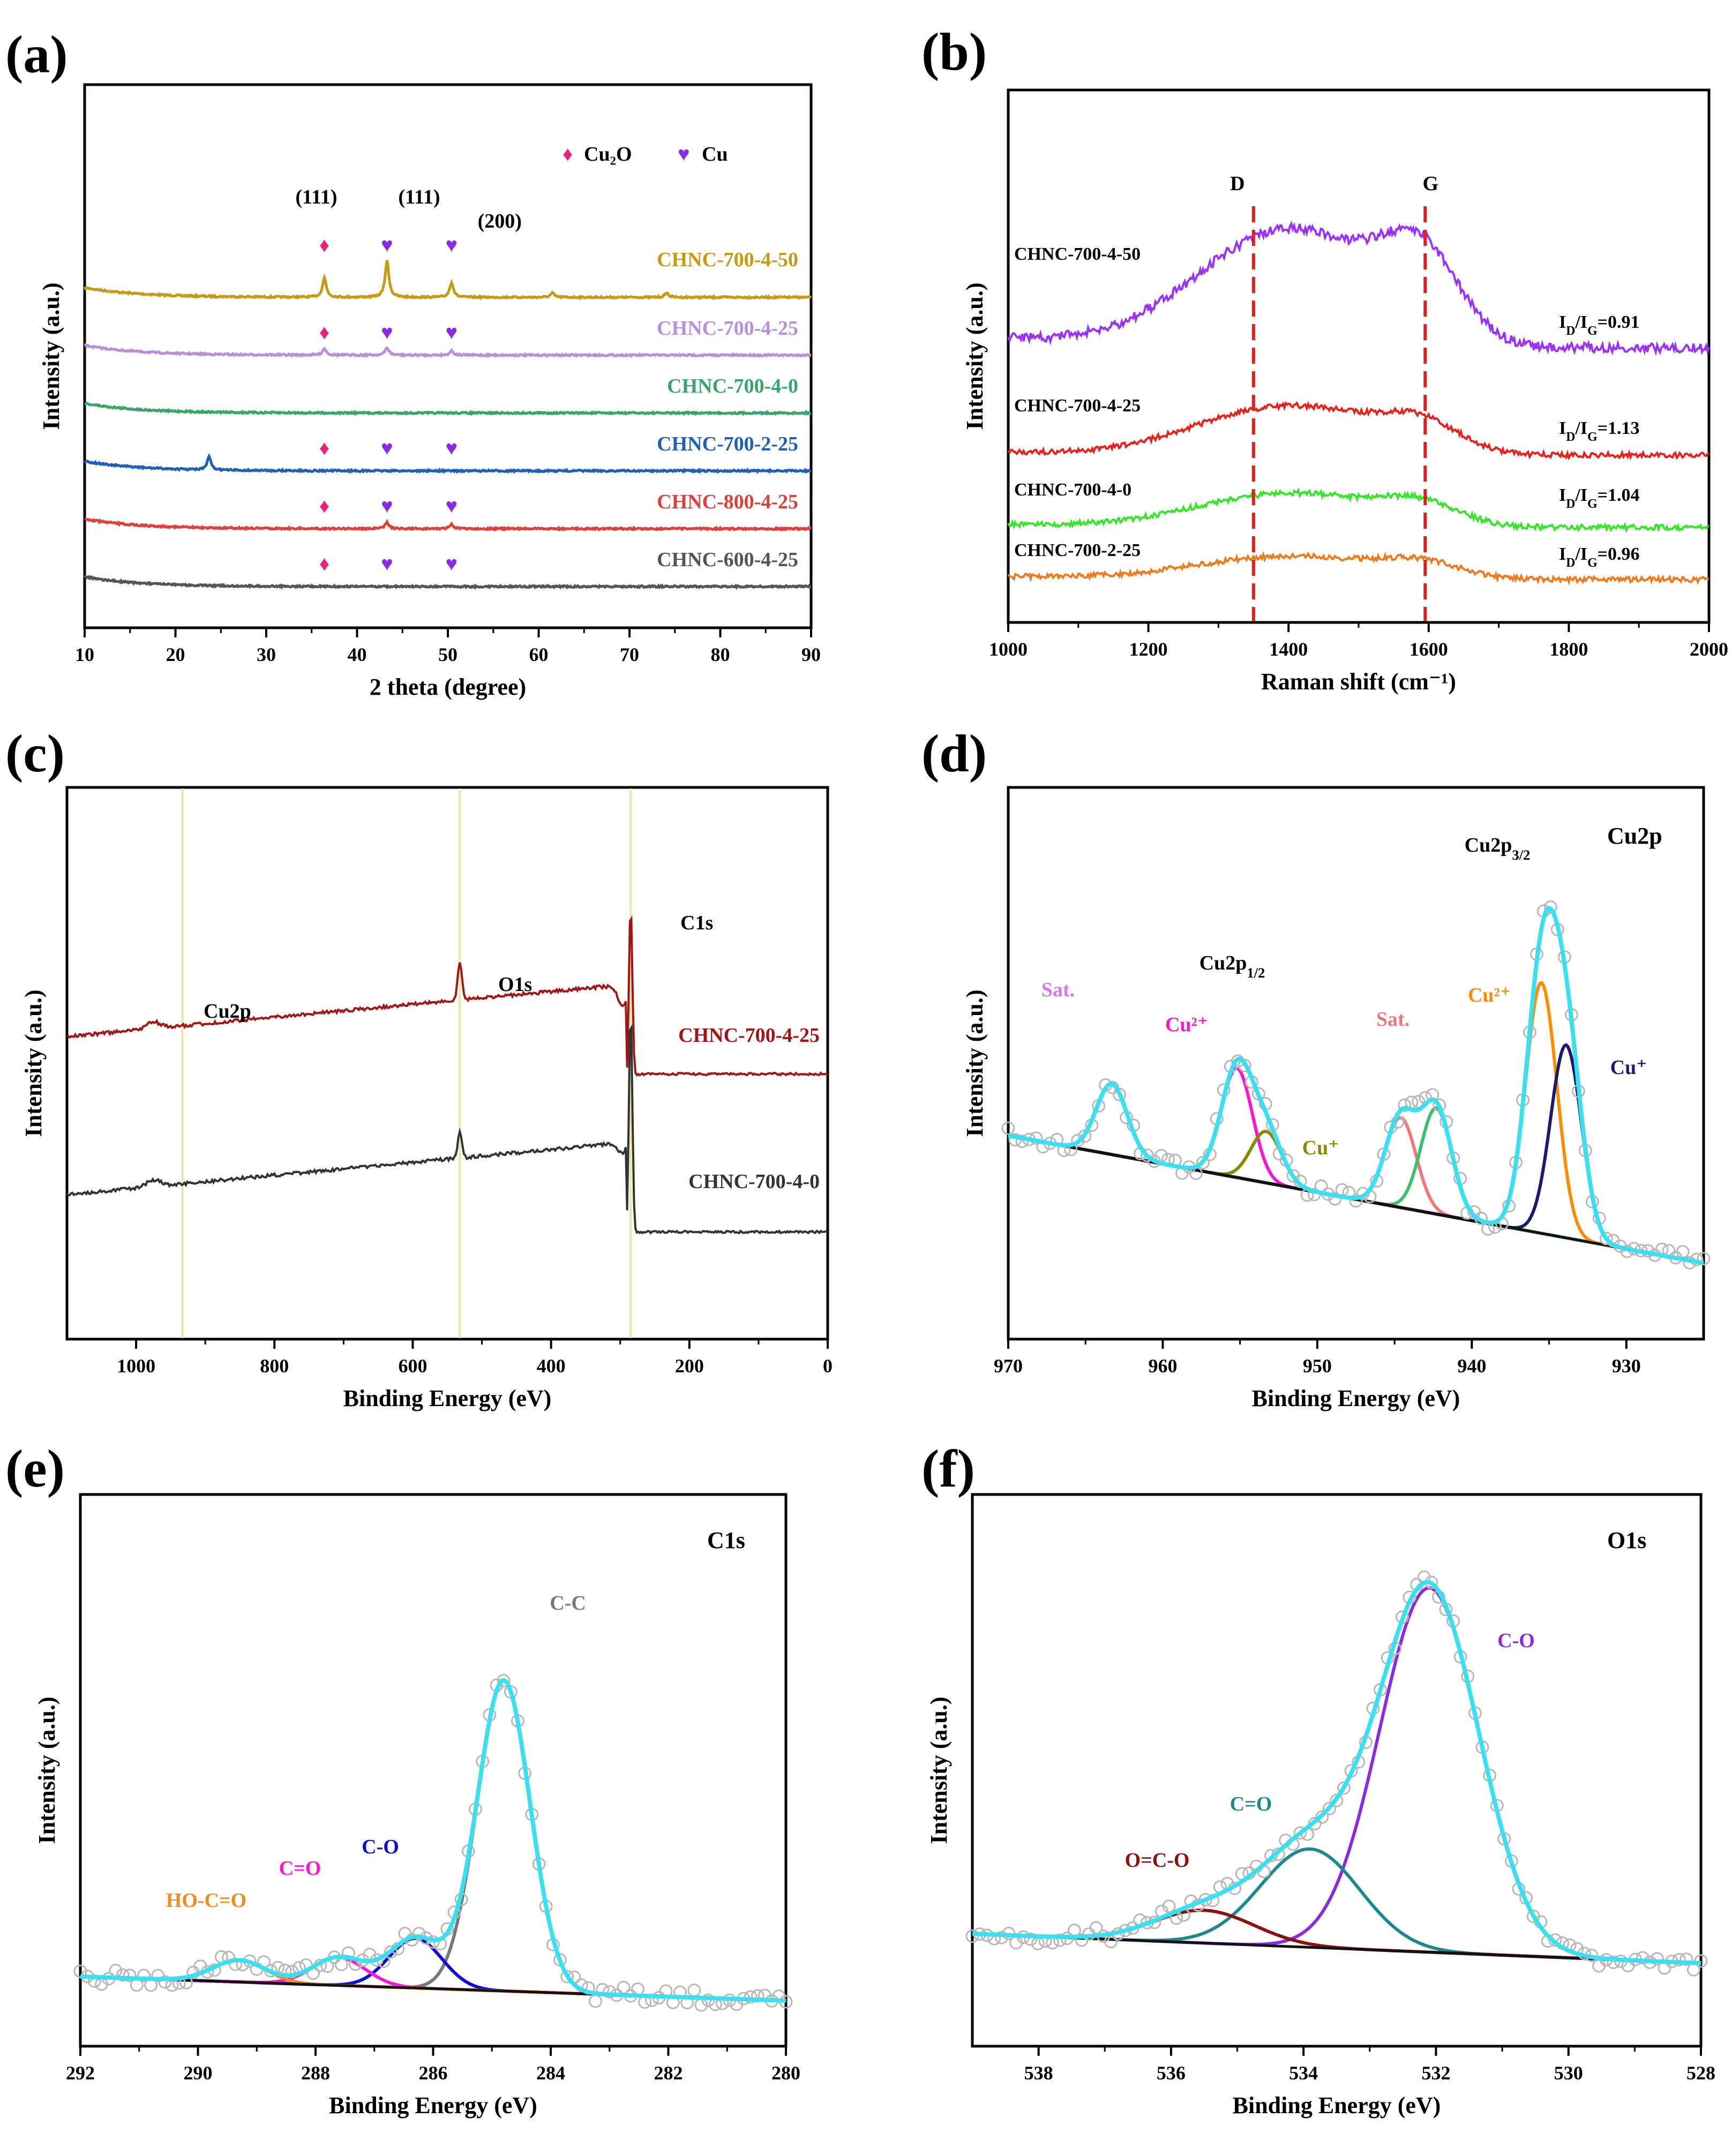 The image size is (1732, 2156). What do you see at coordinates (1251, 1804) in the screenshot?
I see `component-label: C=O` at bounding box center [1251, 1804].